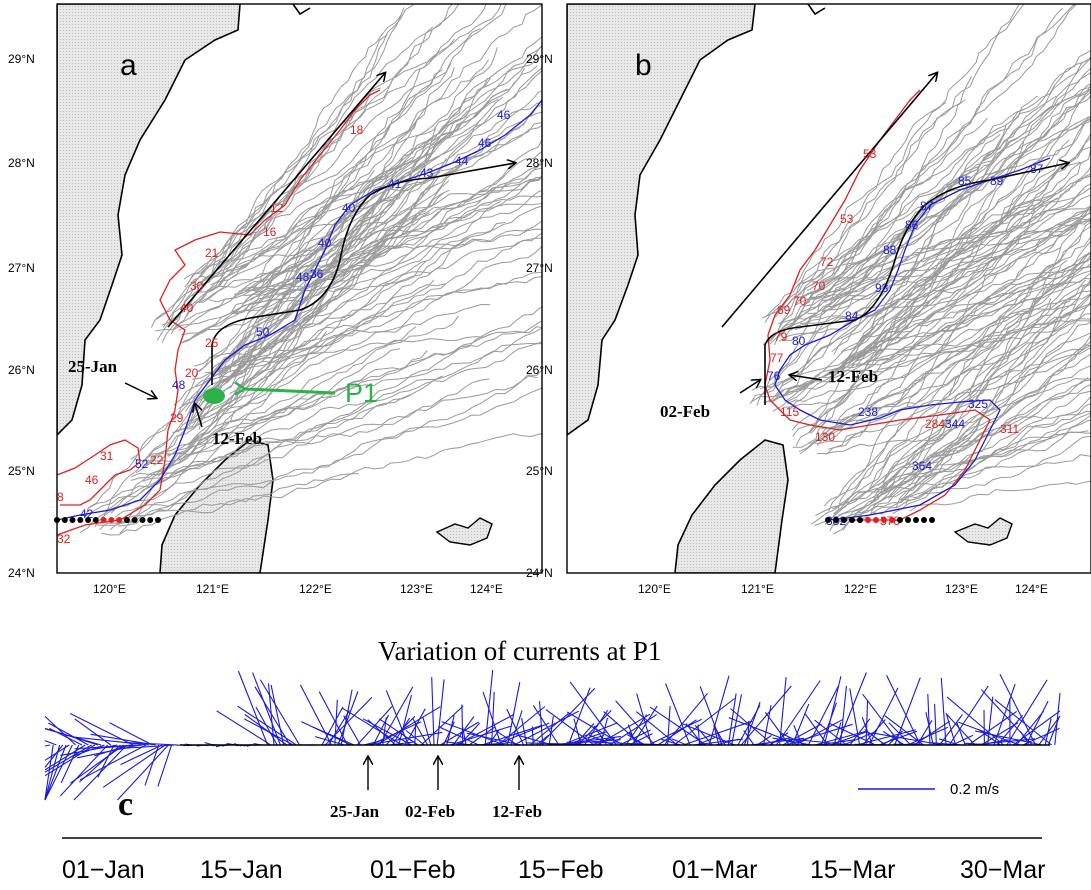 This screenshot has width=1091, height=890. What do you see at coordinates (99, 472) in the screenshot?
I see `panel-a-red-loop` at bounding box center [99, 472].